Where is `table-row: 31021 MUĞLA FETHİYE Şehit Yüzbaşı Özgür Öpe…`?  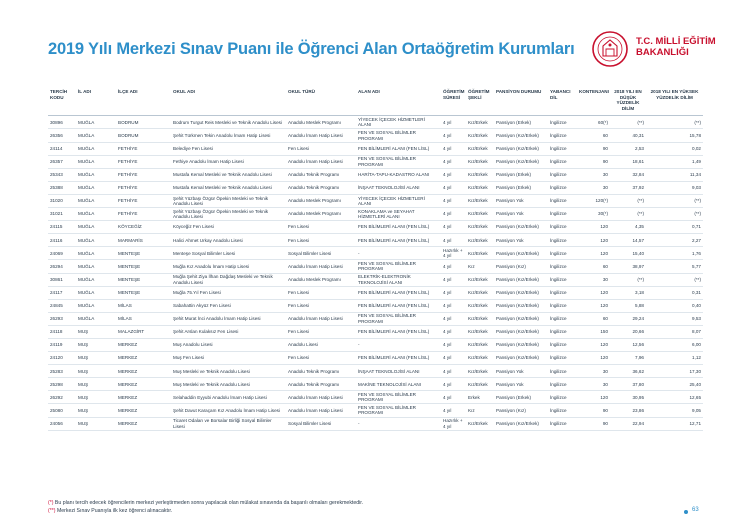
table-row: 31021 MUĞLA FETHİYE Şehit Yüzbaşı Özgür Öpe… is located at coordinates (375, 214).